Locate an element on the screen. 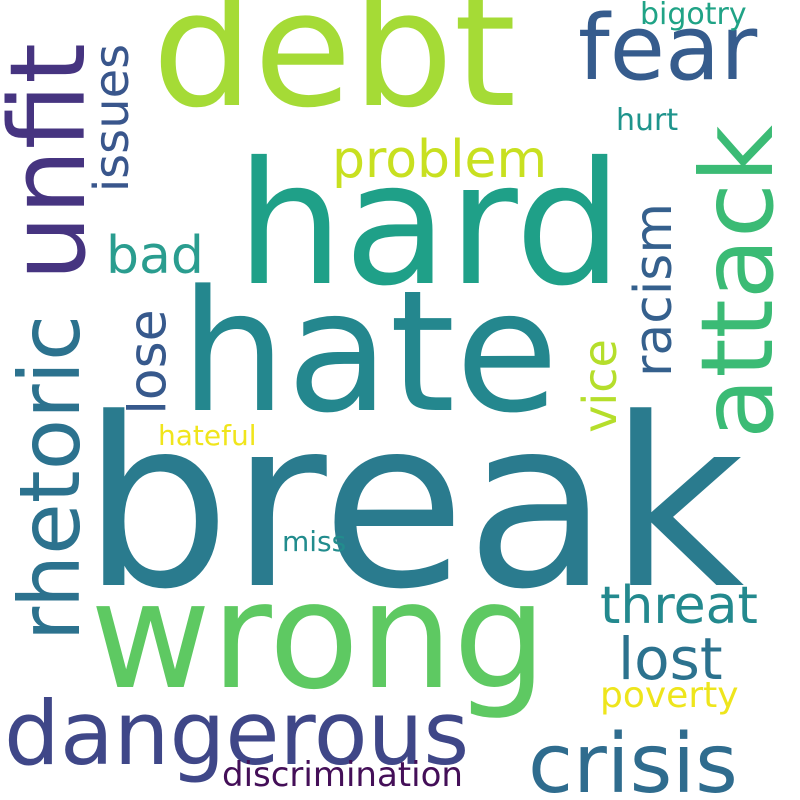 The height and width of the screenshot is (800, 800). word-rhetoric: rhetoric is located at coordinates (50, 478).